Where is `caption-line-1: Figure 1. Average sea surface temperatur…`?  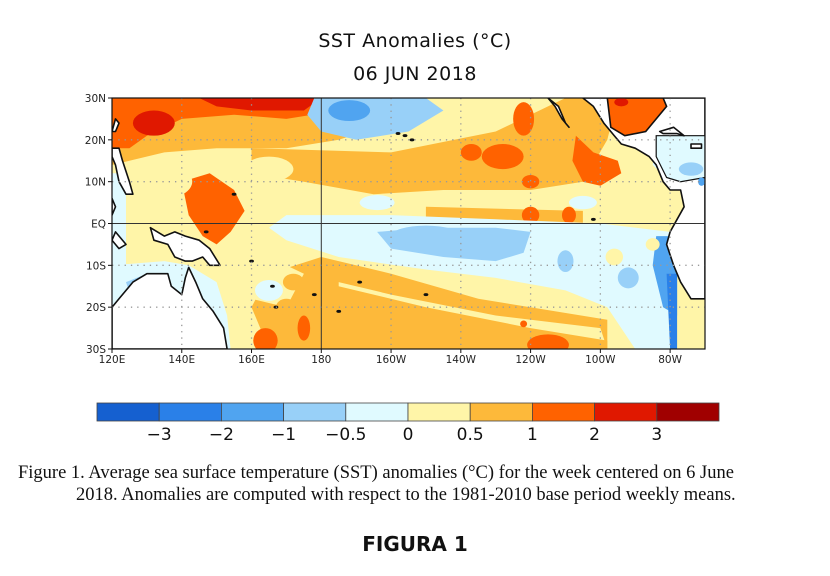
caption-line-1: Figure 1. Average sea surface temperatur… is located at coordinates (376, 473).